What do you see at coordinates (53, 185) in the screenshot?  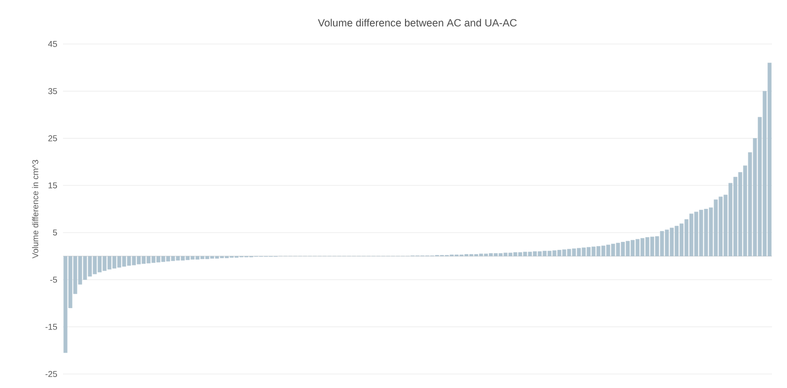 I see `y-tick-label: 15` at bounding box center [53, 185].